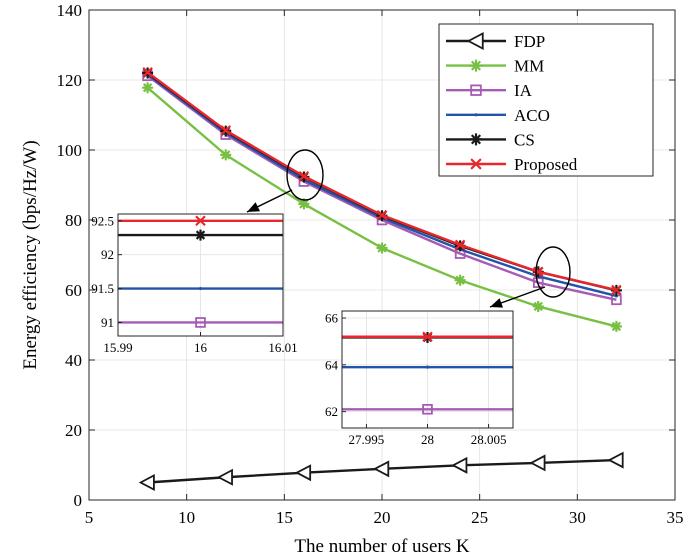 The image size is (697, 559). I want to click on legend-marker-mm, so click(476, 65).